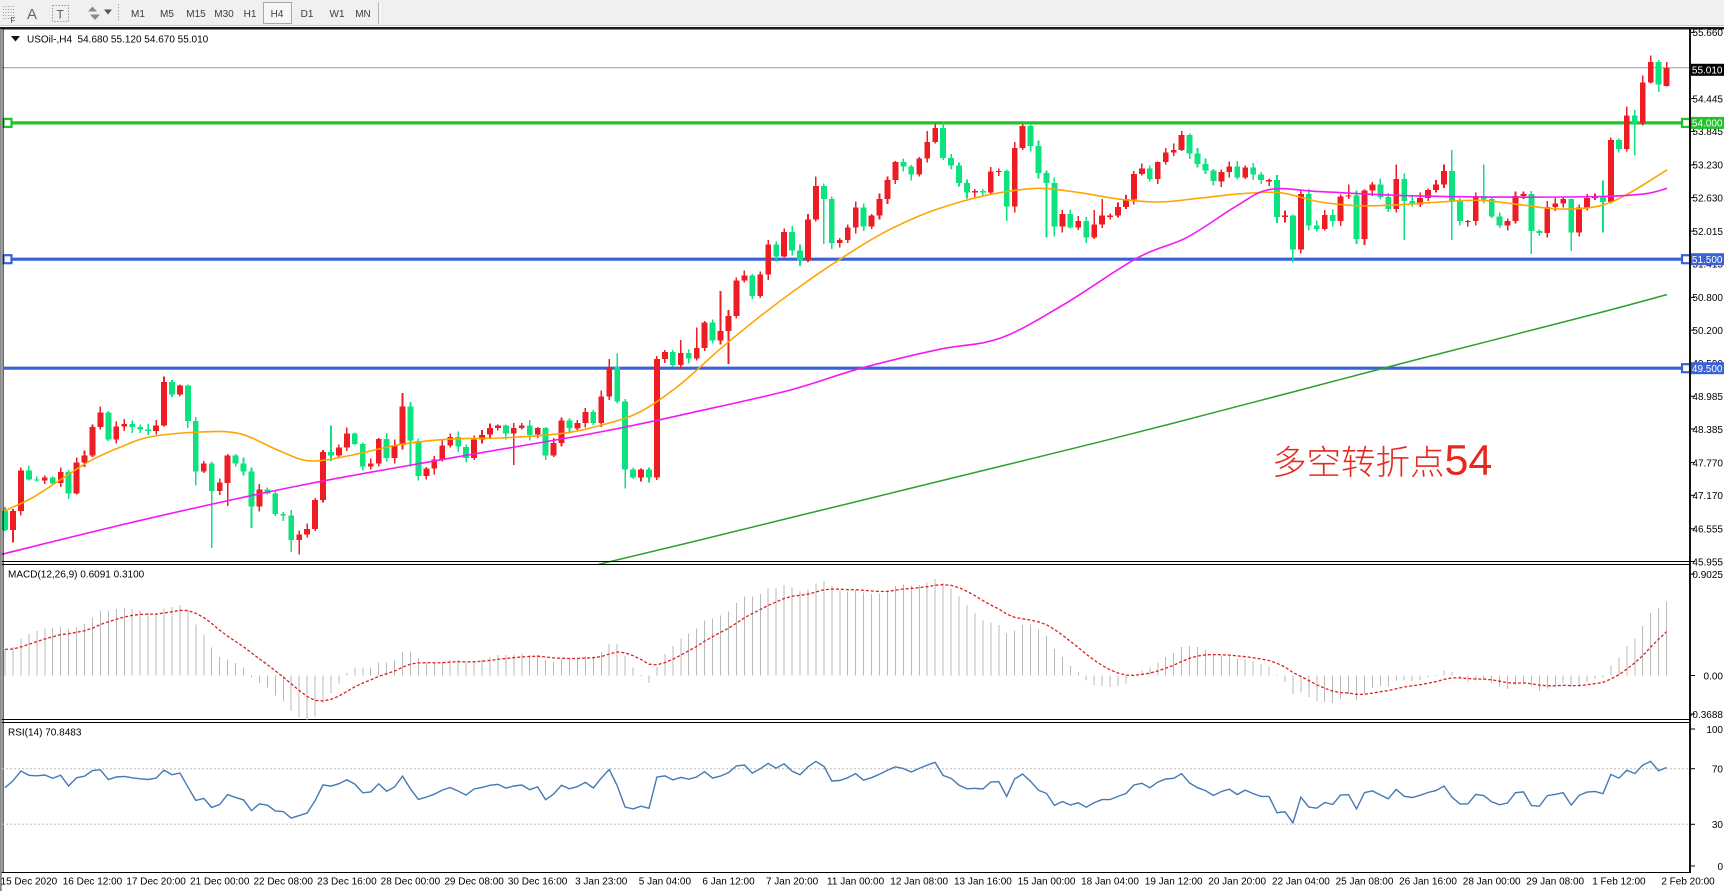 The width and height of the screenshot is (1724, 896). Describe the element at coordinates (118, 40) in the screenshot. I see `svg-text:USOil-,H4 54.680 55.120 54.67: USOil-,H4 54.680 55.120 54.670 55.010` at that location.